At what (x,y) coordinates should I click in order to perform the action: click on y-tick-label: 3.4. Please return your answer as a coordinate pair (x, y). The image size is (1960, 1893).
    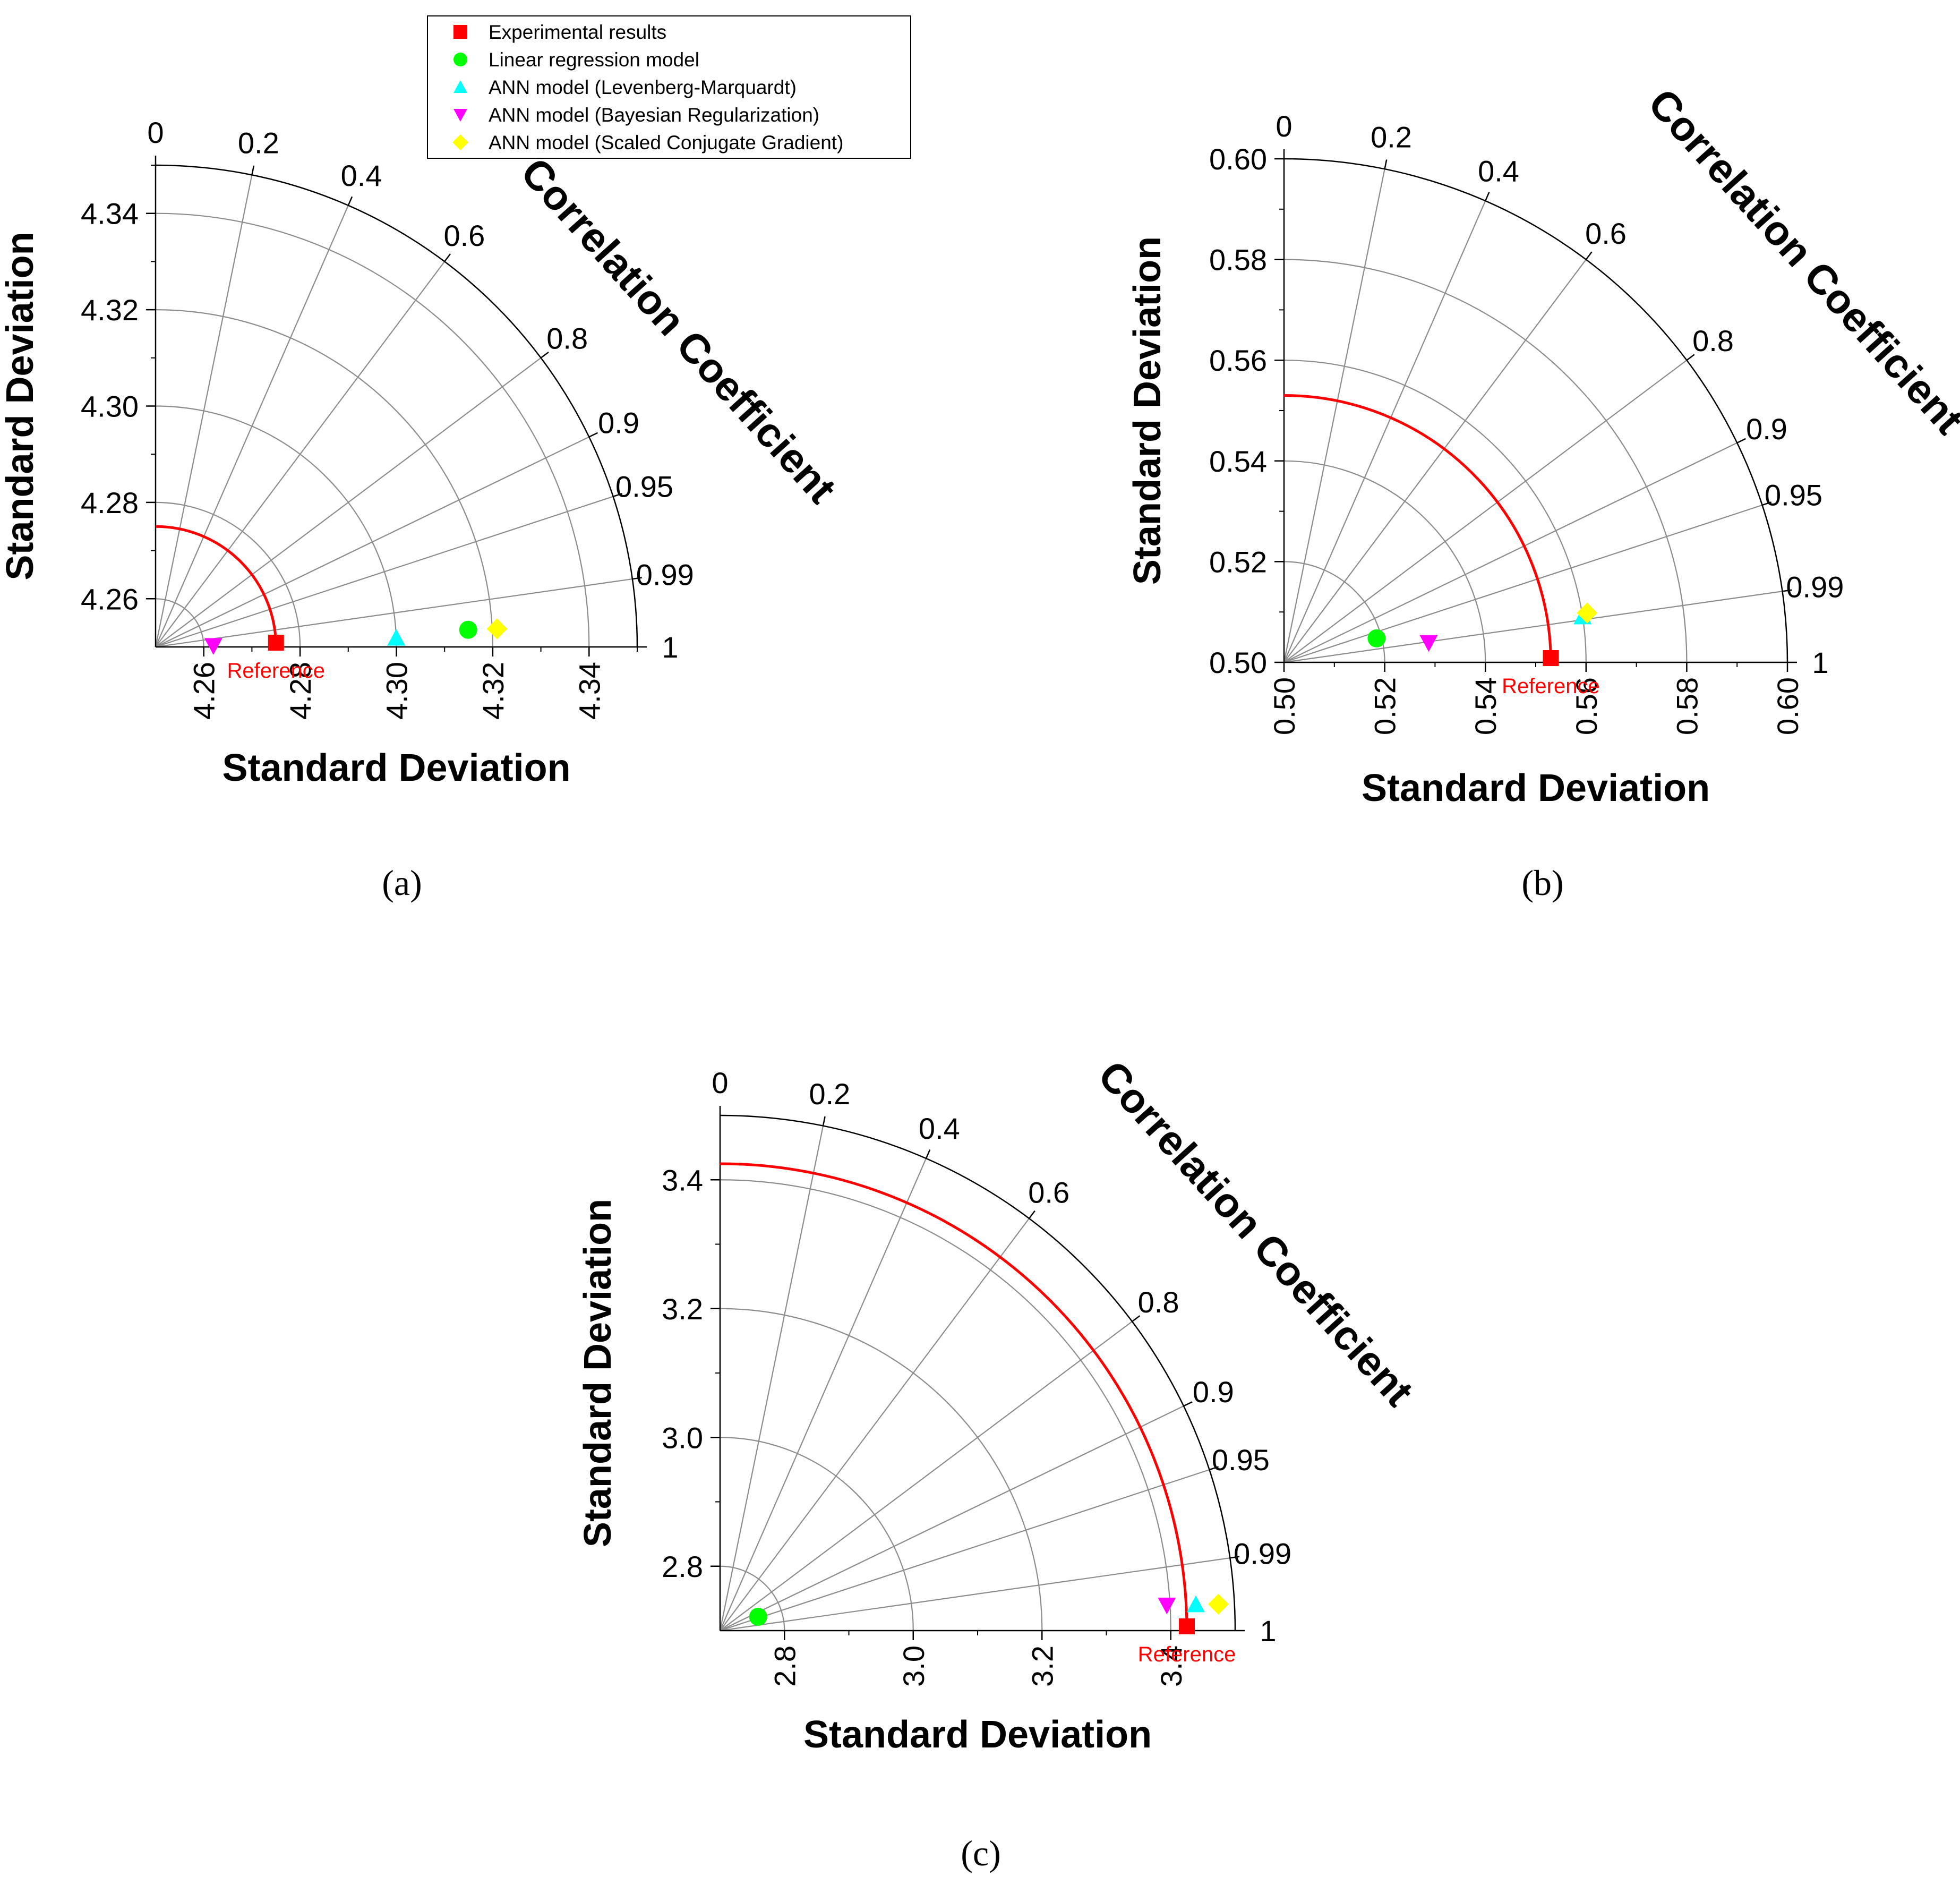
    Looking at the image, I should click on (683, 1180).